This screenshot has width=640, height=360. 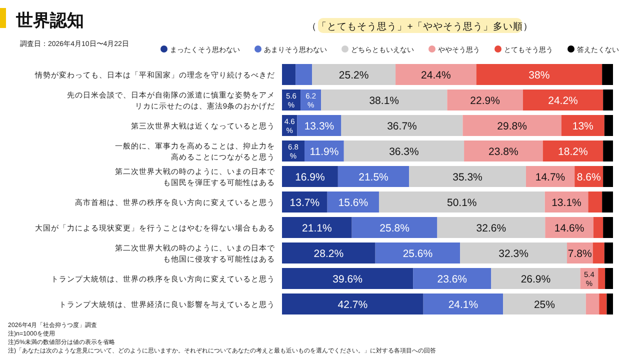 I want to click on data-label: 32.6%, so click(x=491, y=228).